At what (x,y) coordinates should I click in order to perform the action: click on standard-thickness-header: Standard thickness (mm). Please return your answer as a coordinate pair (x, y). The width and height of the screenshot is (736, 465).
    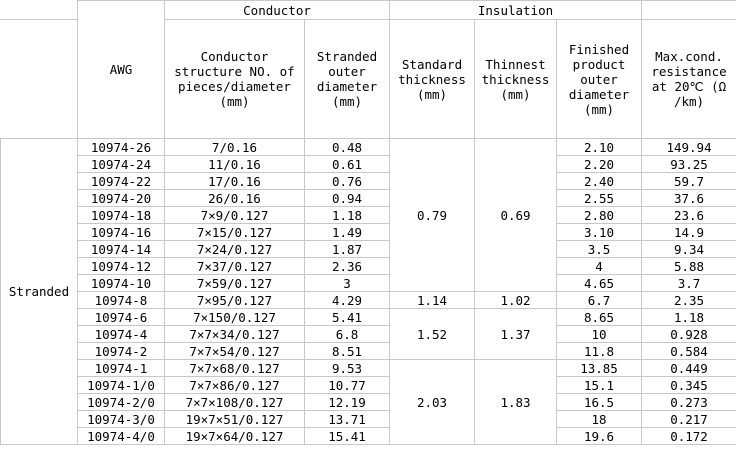
    Looking at the image, I should click on (432, 79).